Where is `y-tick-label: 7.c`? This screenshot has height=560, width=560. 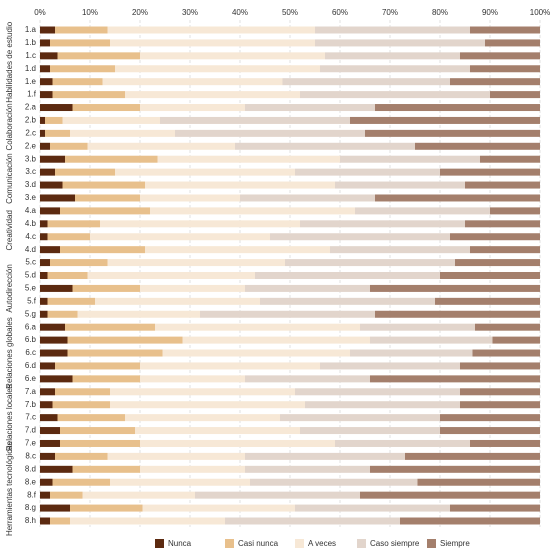 y-tick-label: 7.c is located at coordinates (30, 417).